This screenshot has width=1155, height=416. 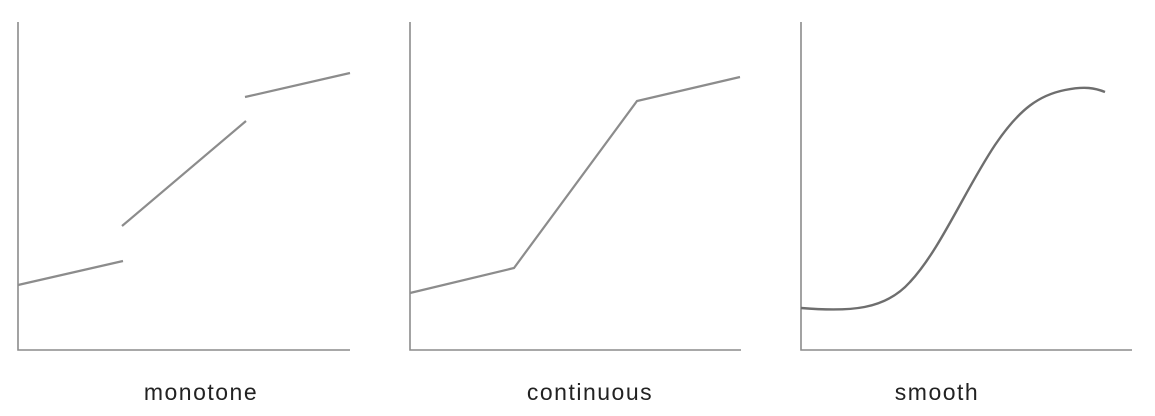 I want to click on smooth-label: smooth, so click(x=937, y=392).